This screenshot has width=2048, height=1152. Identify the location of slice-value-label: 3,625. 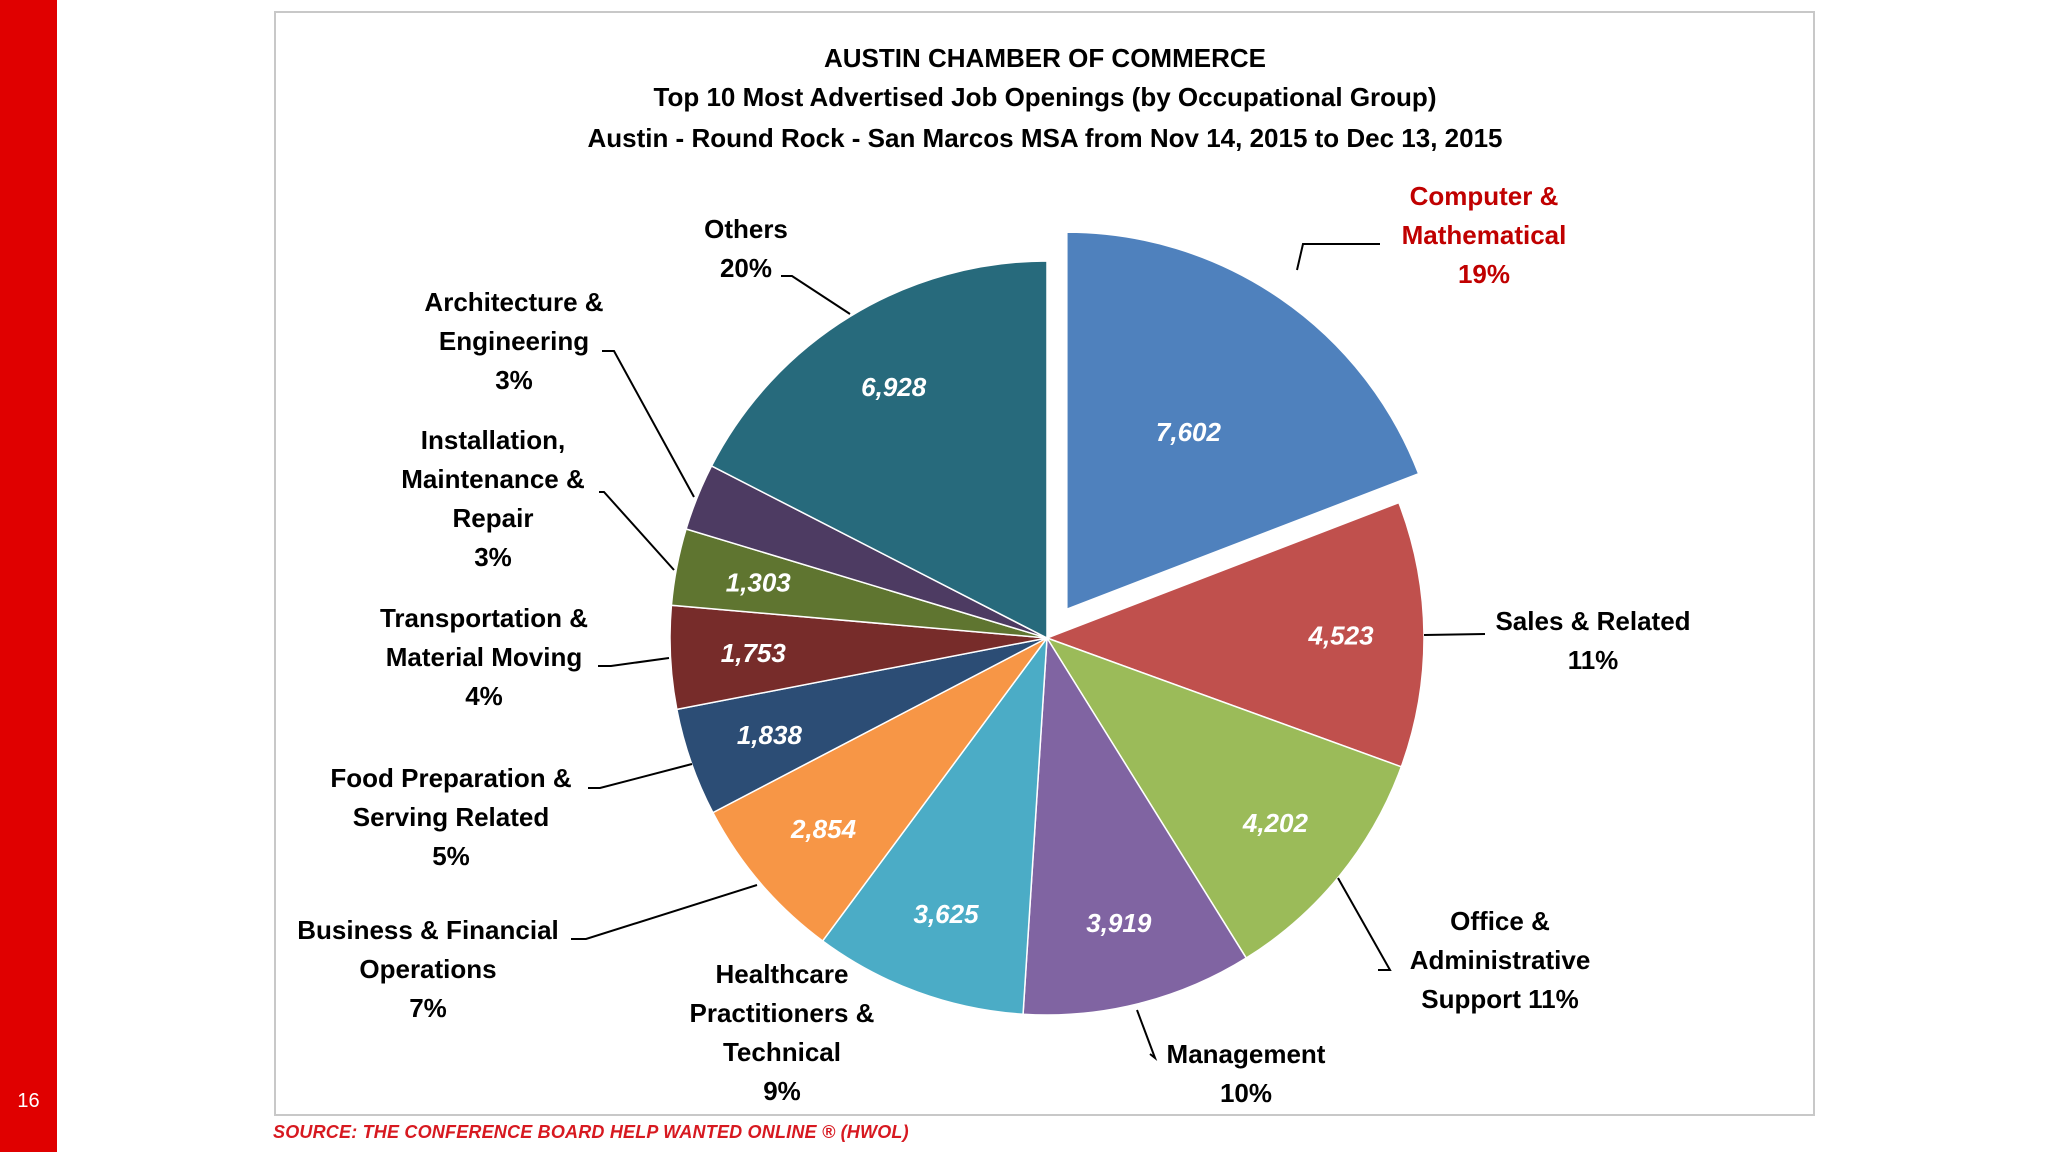
(946, 914).